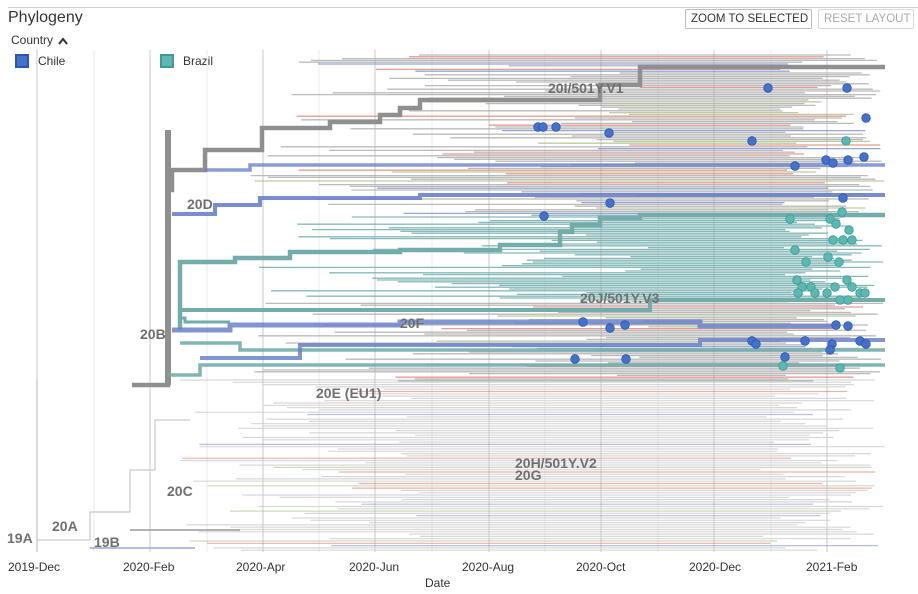 The height and width of the screenshot is (594, 918). I want to click on clade-label-19b: 19B, so click(107, 542).